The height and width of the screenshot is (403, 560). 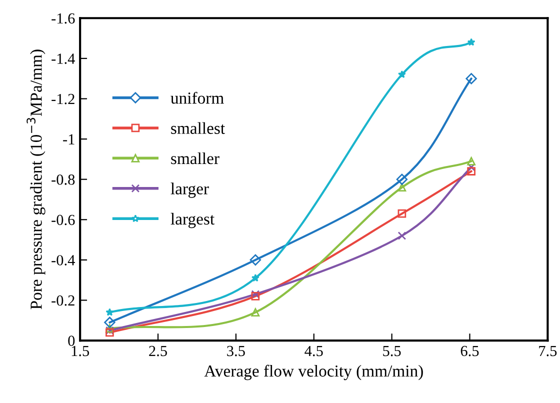 What do you see at coordinates (71, 341) in the screenshot?
I see `y-tick-label: 0` at bounding box center [71, 341].